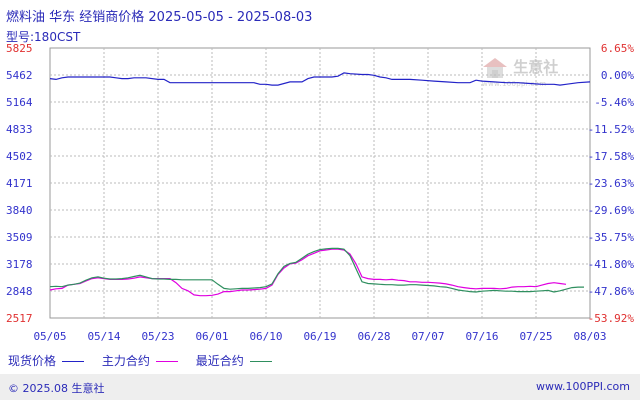 The width and height of the screenshot is (640, 400). What do you see at coordinates (320, 387) in the screenshot?
I see `footer-bar: © 2025.08 生意社 www.100PPI.com` at bounding box center [320, 387].